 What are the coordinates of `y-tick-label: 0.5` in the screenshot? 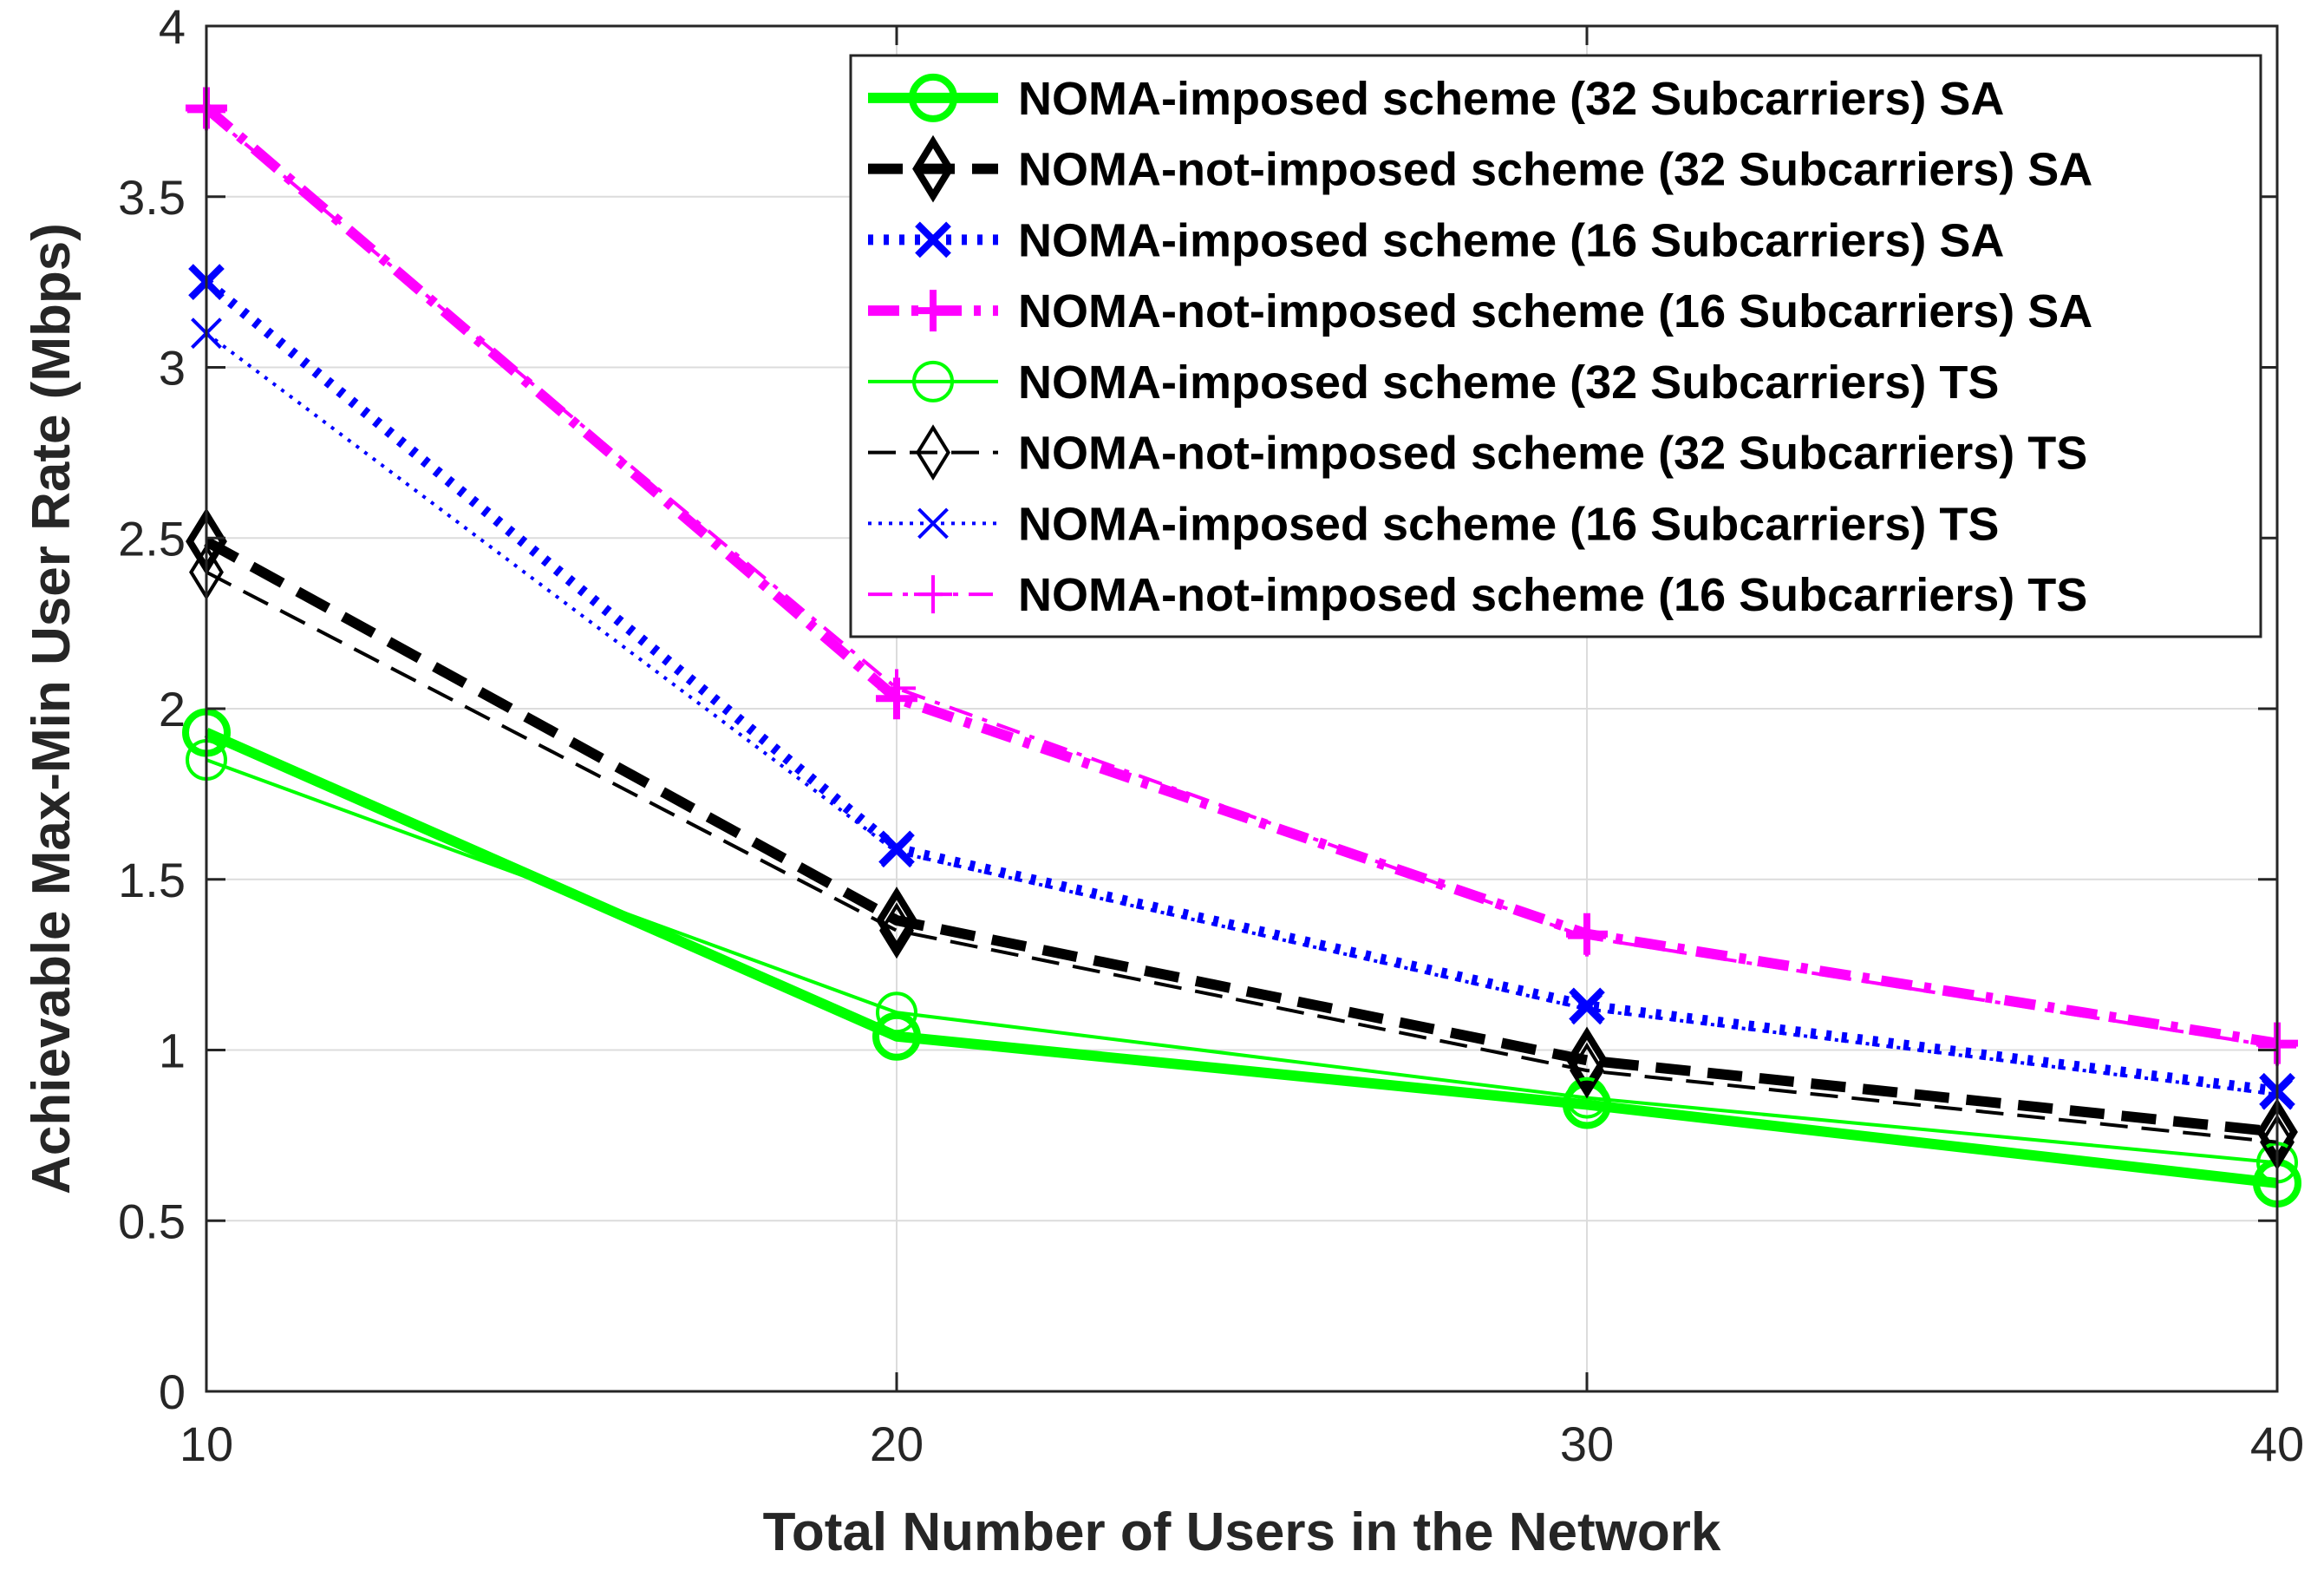 It's located at (152, 1221).